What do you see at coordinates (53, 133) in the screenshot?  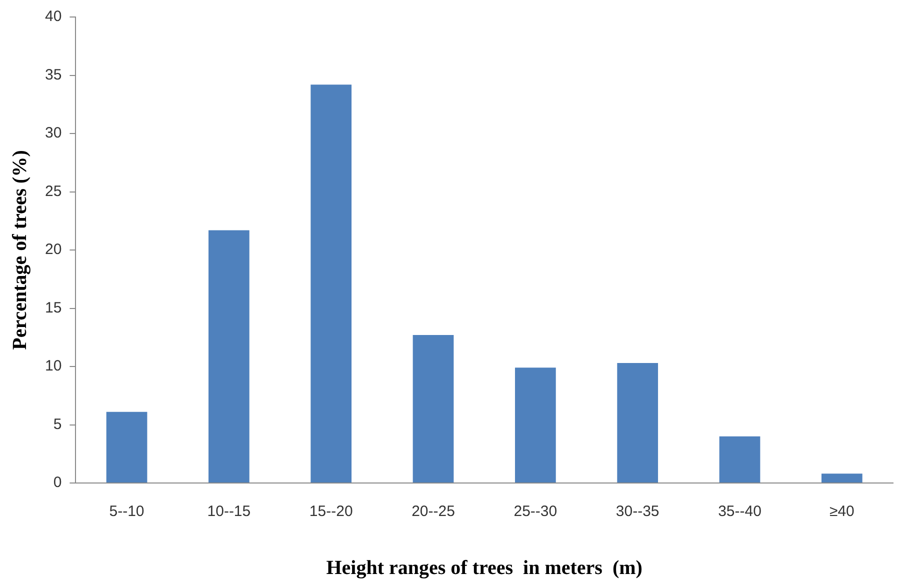 I see `y-tick-label: 30` at bounding box center [53, 133].